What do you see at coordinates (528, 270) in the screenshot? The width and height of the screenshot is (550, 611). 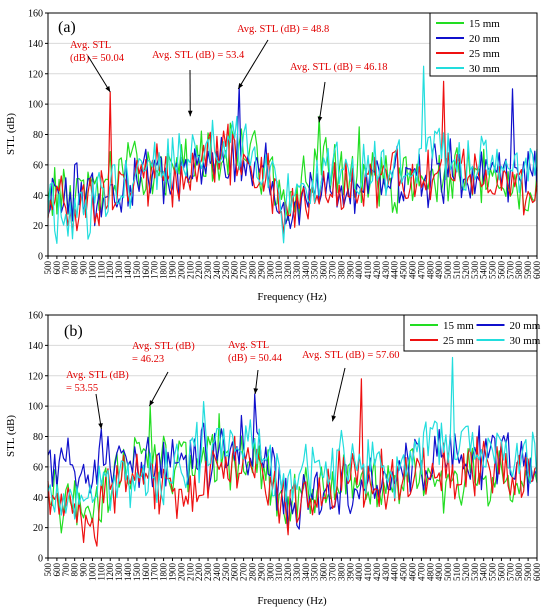 I see `chart-a-x-tick-label: 5900` at bounding box center [528, 270].